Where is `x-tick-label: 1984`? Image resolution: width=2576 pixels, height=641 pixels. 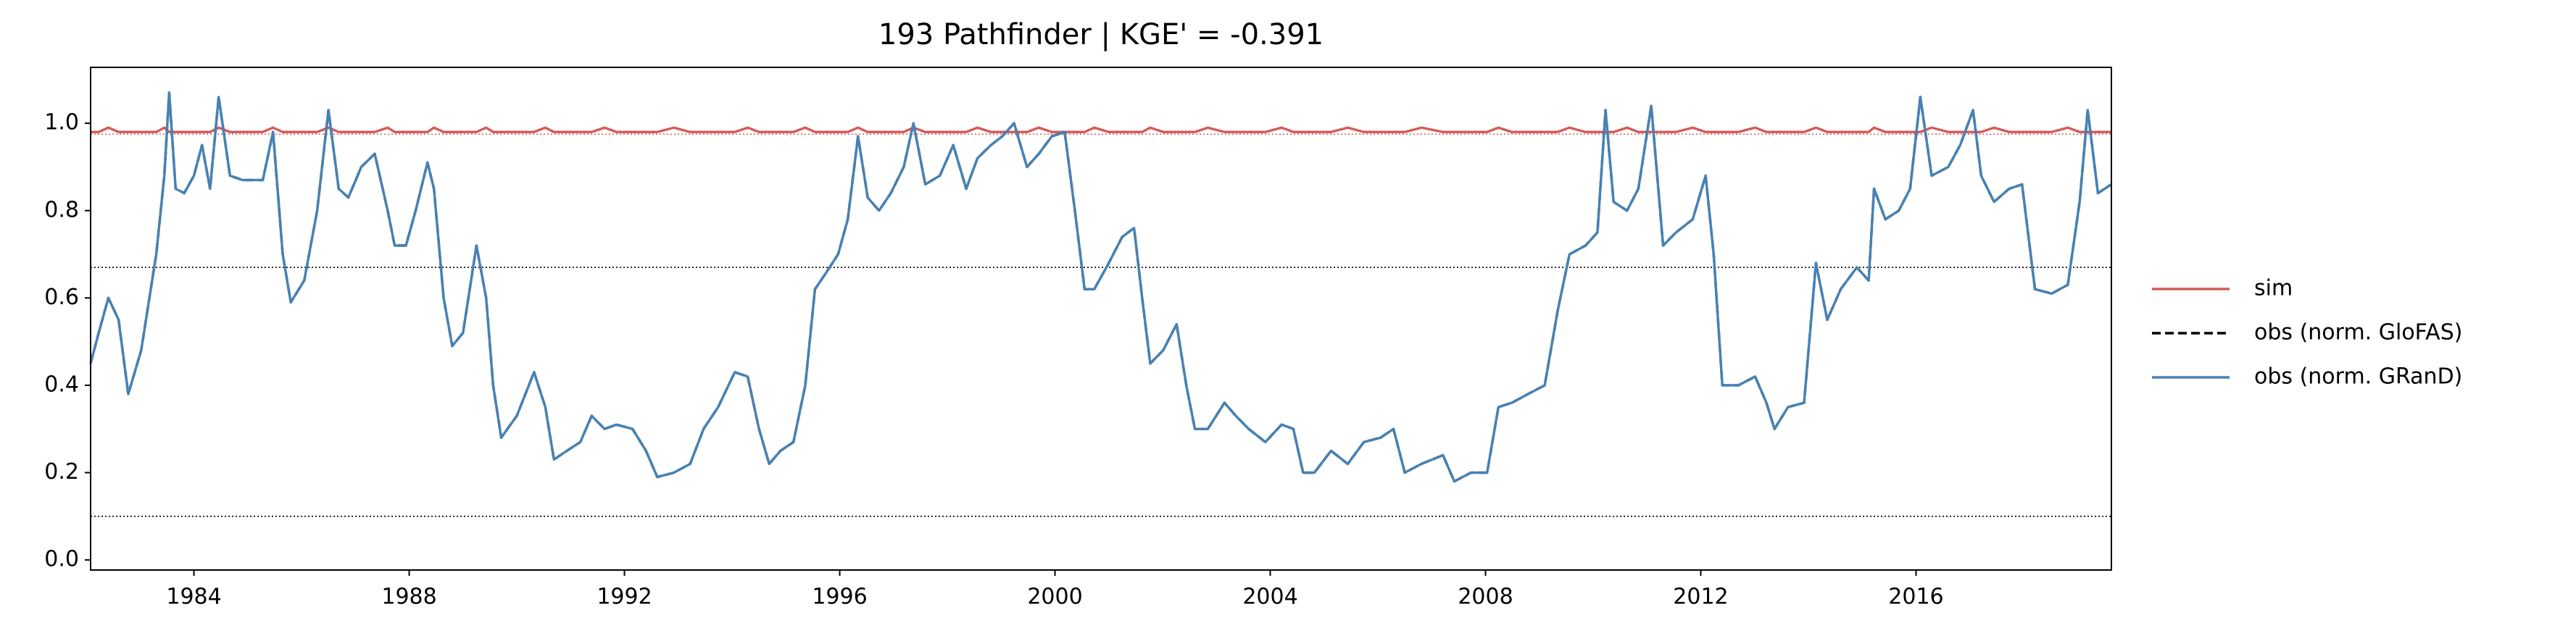
x-tick-label: 1984 is located at coordinates (193, 598).